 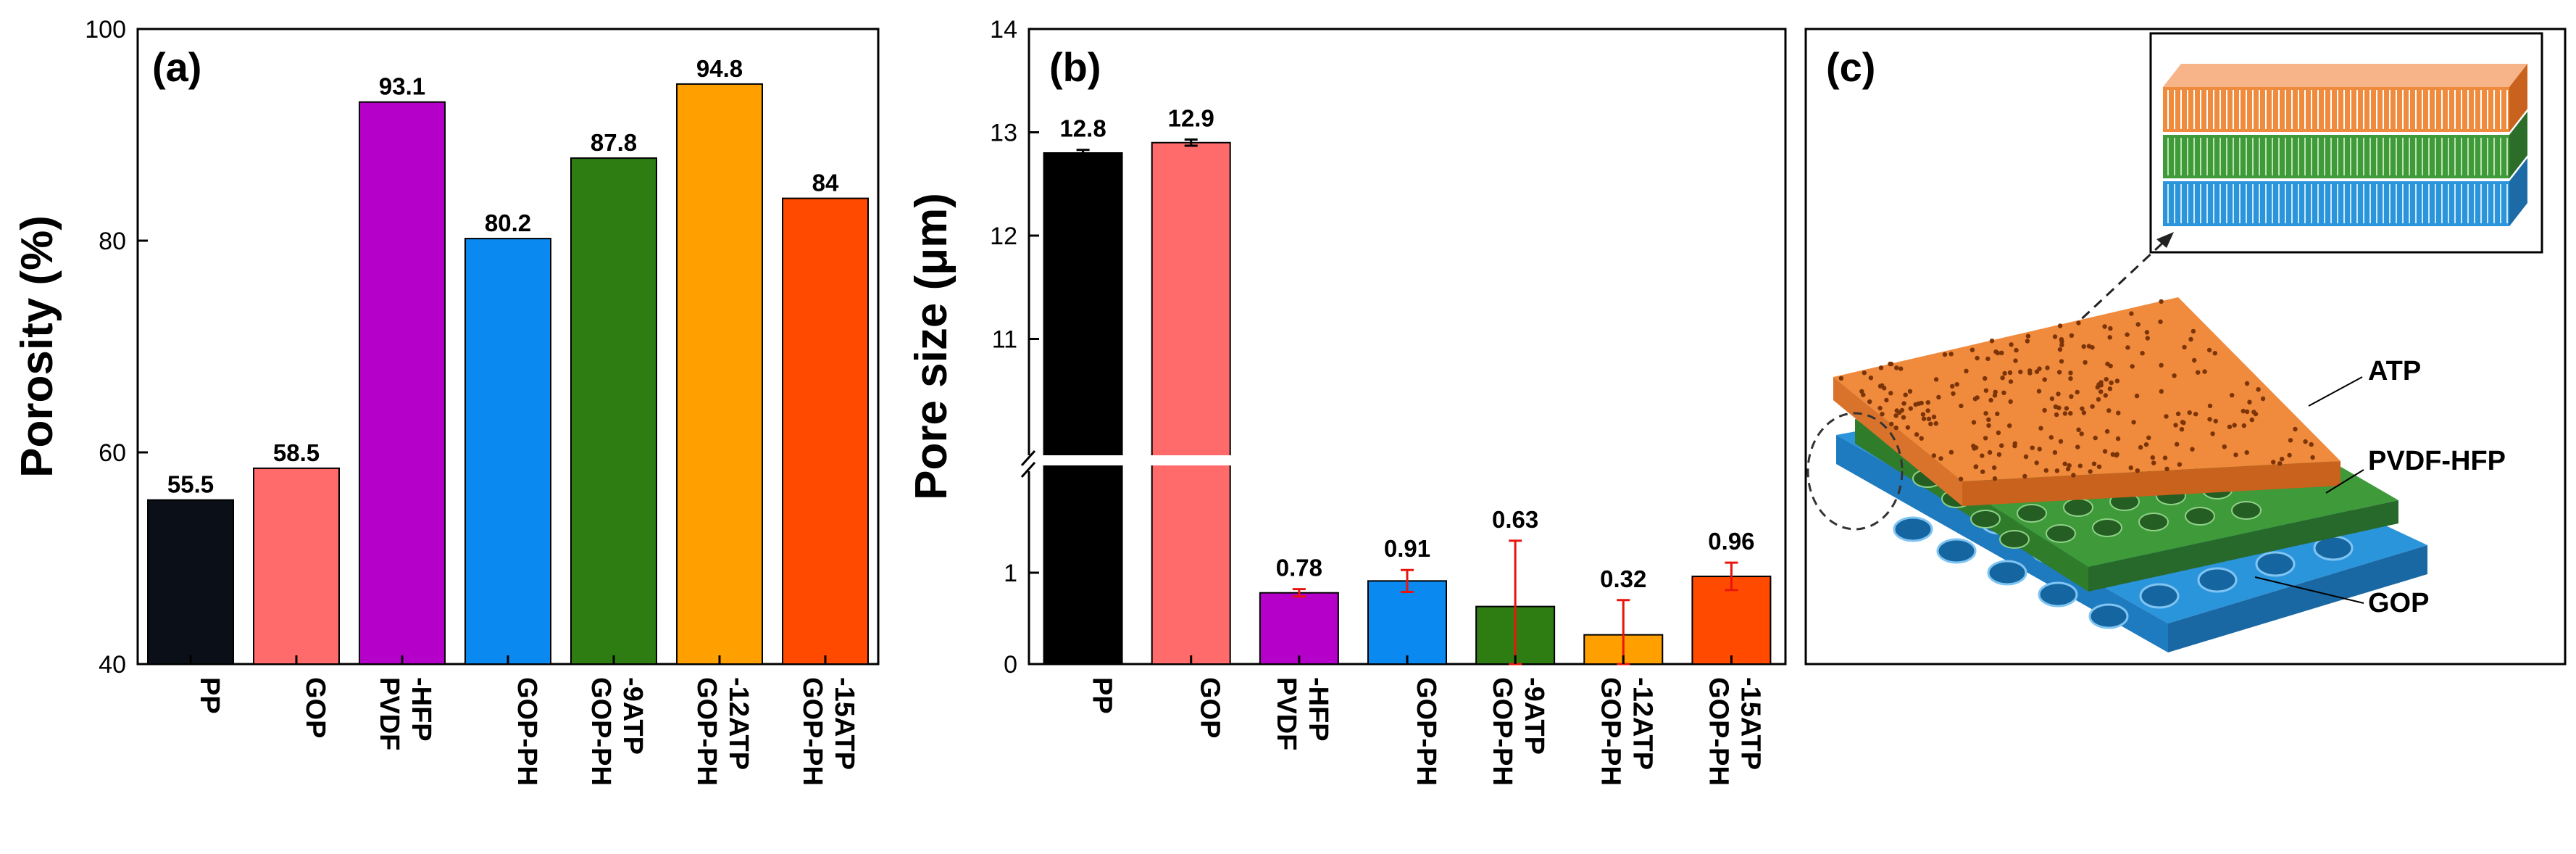 What do you see at coordinates (1010, 665) in the screenshot?
I see `y-tick-label-b: 0` at bounding box center [1010, 665].